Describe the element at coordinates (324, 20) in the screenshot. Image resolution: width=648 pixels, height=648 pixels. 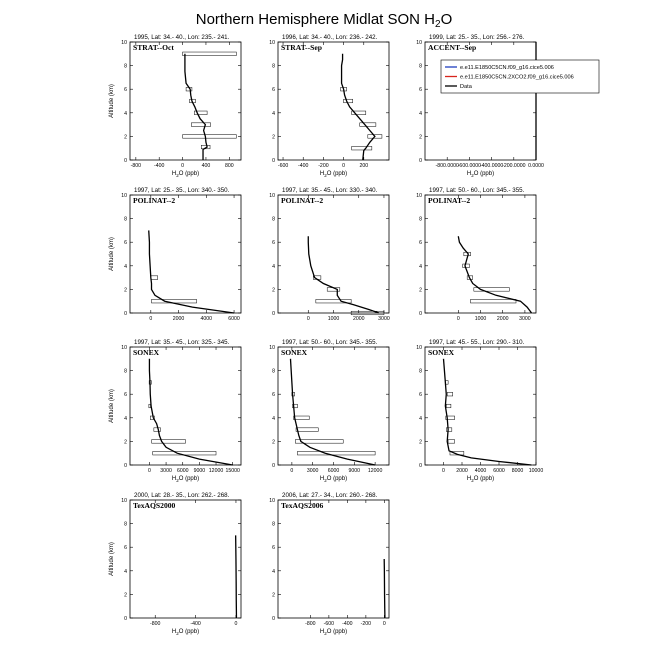
I see `figure-title: Northern Hemisphere Midlat SON H2O` at that location.